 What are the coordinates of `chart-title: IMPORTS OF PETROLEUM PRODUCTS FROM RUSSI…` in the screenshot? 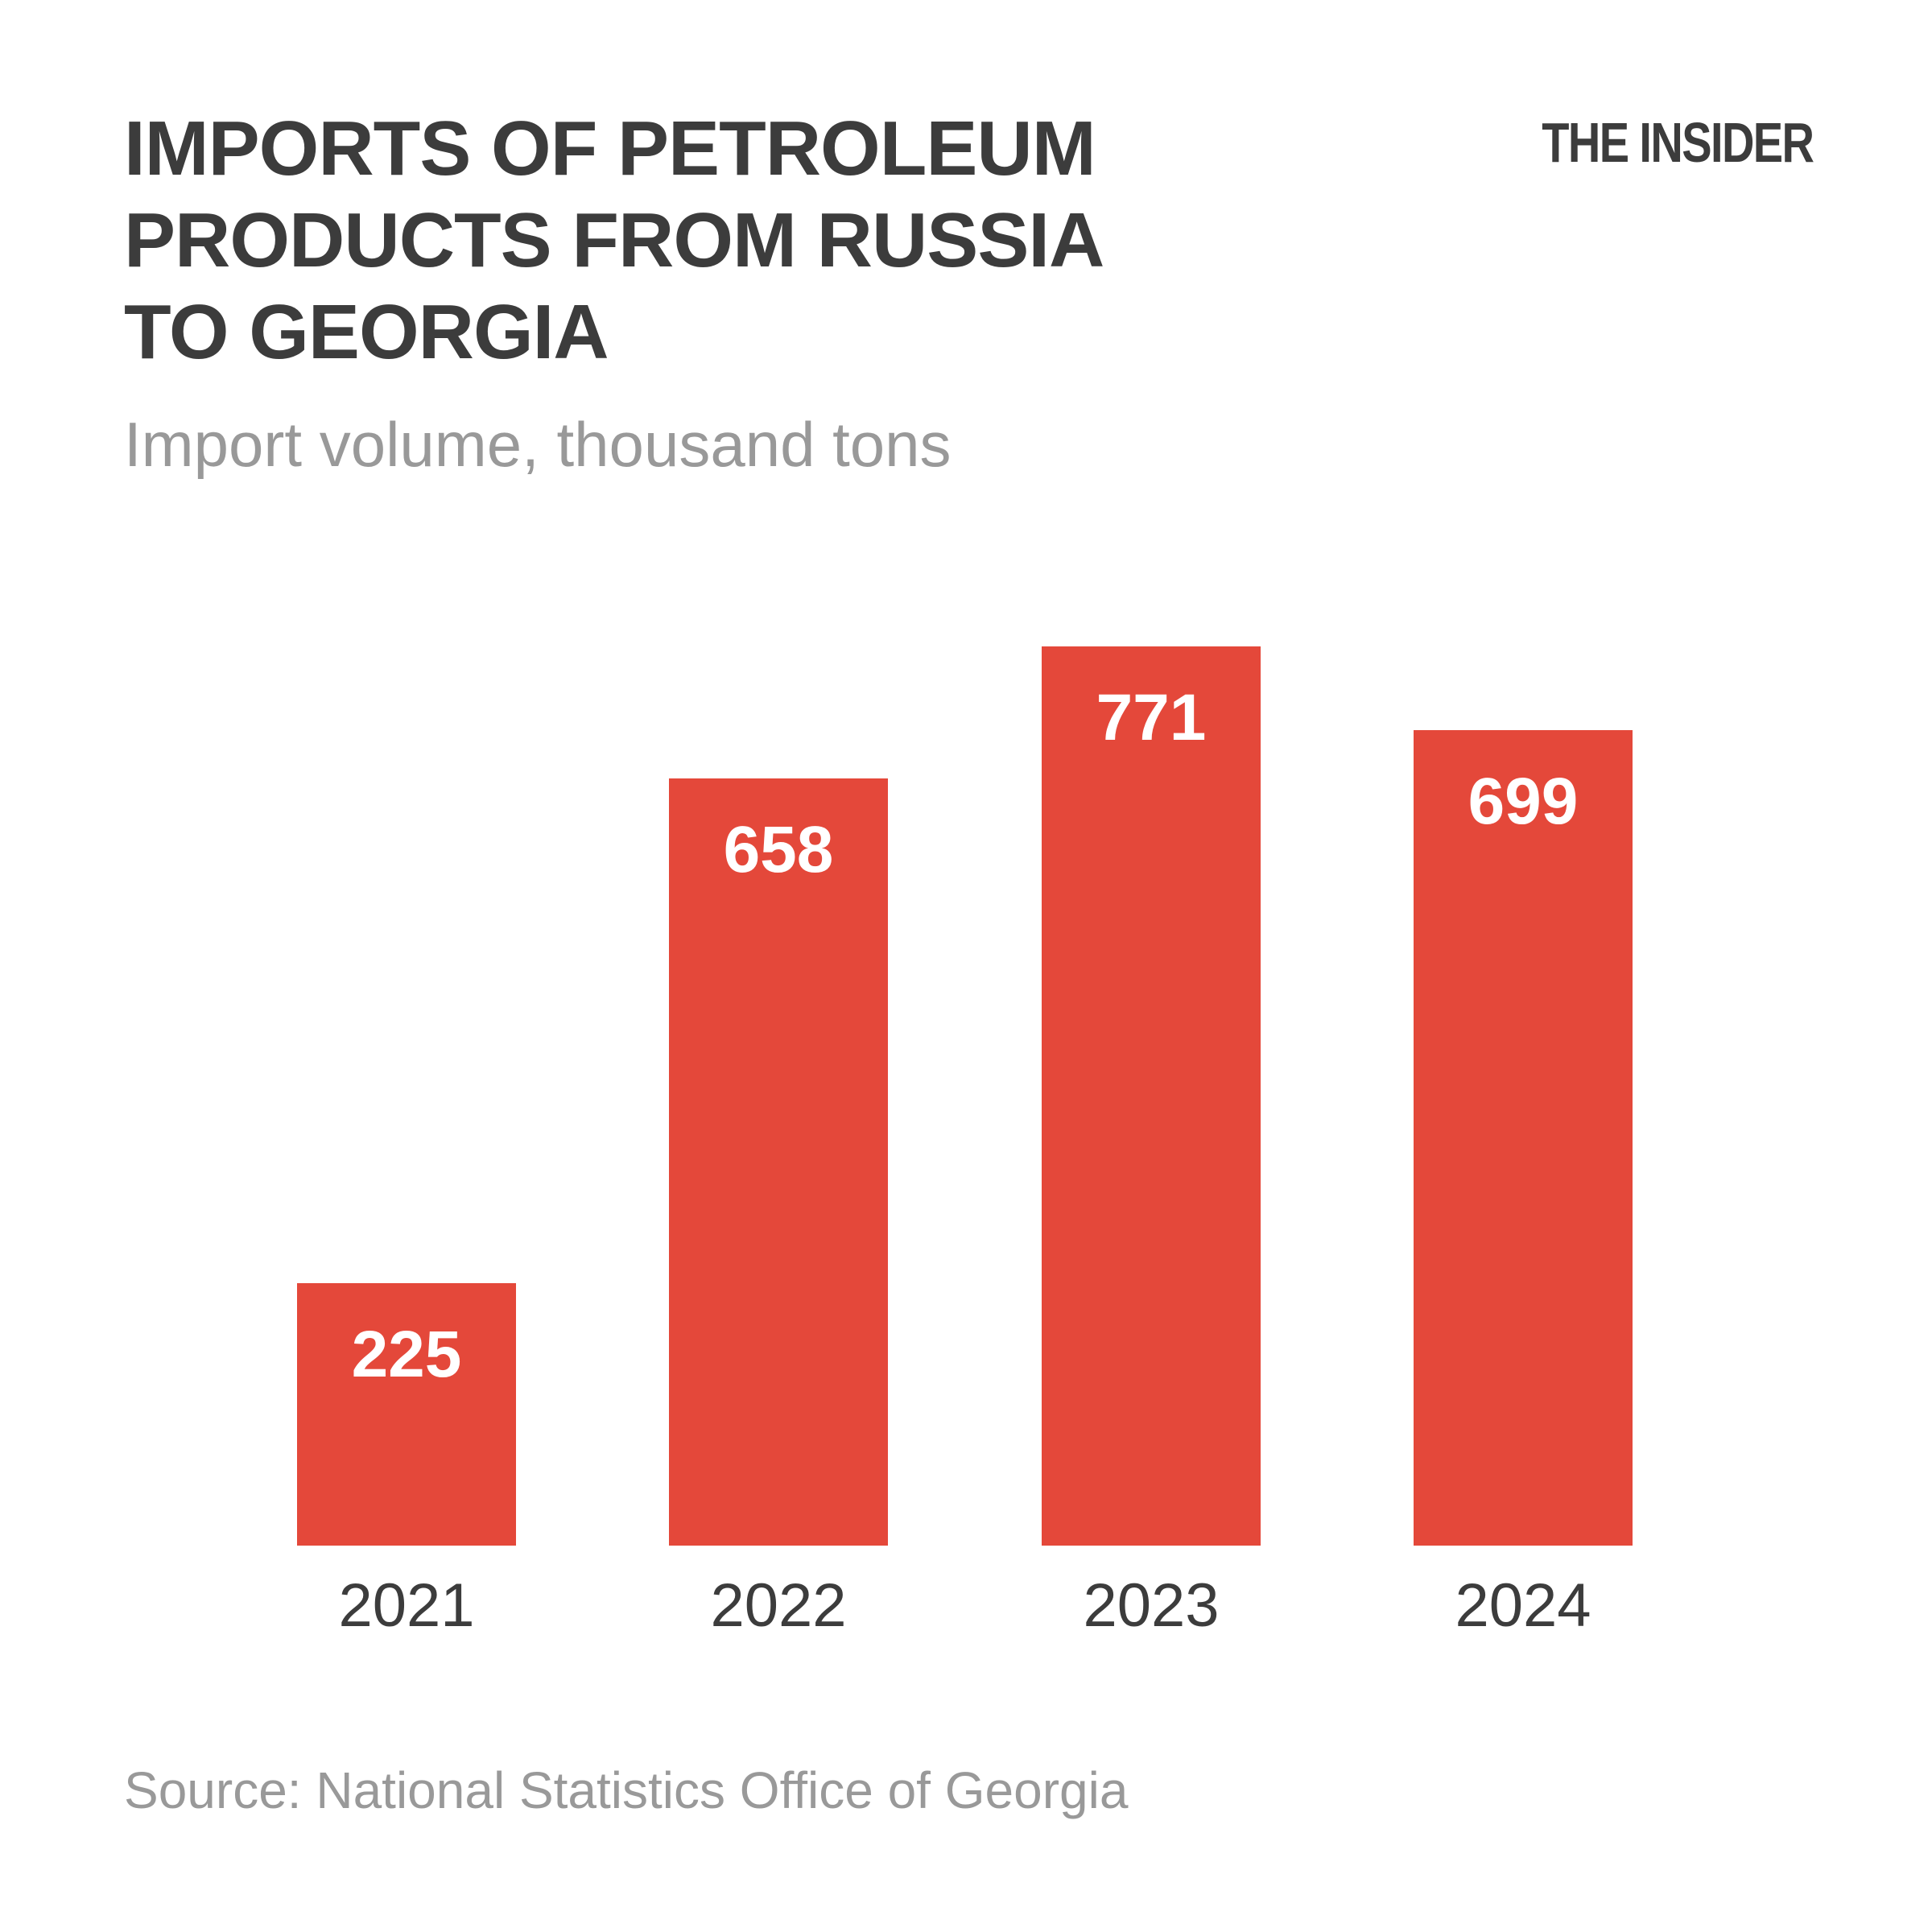 It's located at (614, 240).